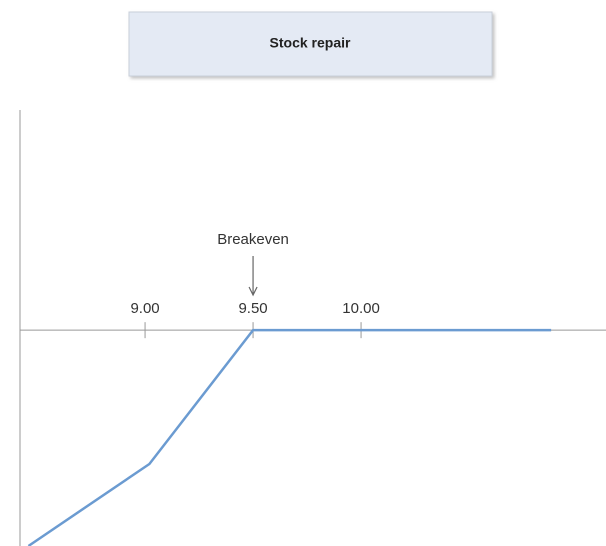 The height and width of the screenshot is (546, 606). Describe the element at coordinates (253, 276) in the screenshot. I see `annotation-arrow` at that location.